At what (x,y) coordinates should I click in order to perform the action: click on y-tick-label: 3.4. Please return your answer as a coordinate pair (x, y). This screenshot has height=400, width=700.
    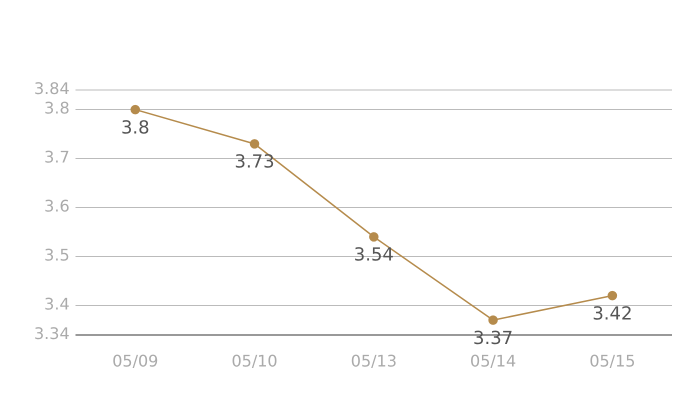
    Looking at the image, I should click on (57, 304).